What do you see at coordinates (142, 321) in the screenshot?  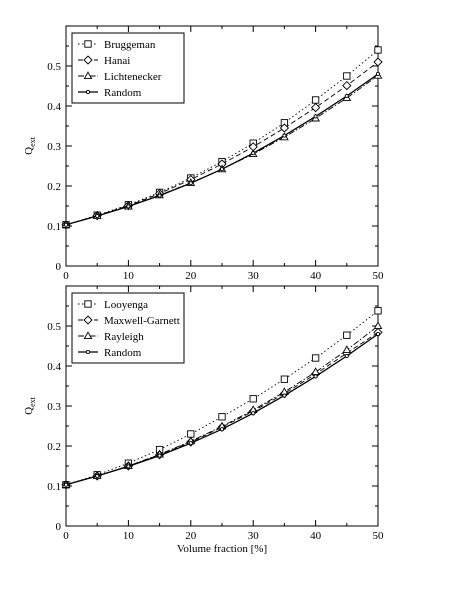 I see `legend-label: Maxwell-Garnett` at bounding box center [142, 321].